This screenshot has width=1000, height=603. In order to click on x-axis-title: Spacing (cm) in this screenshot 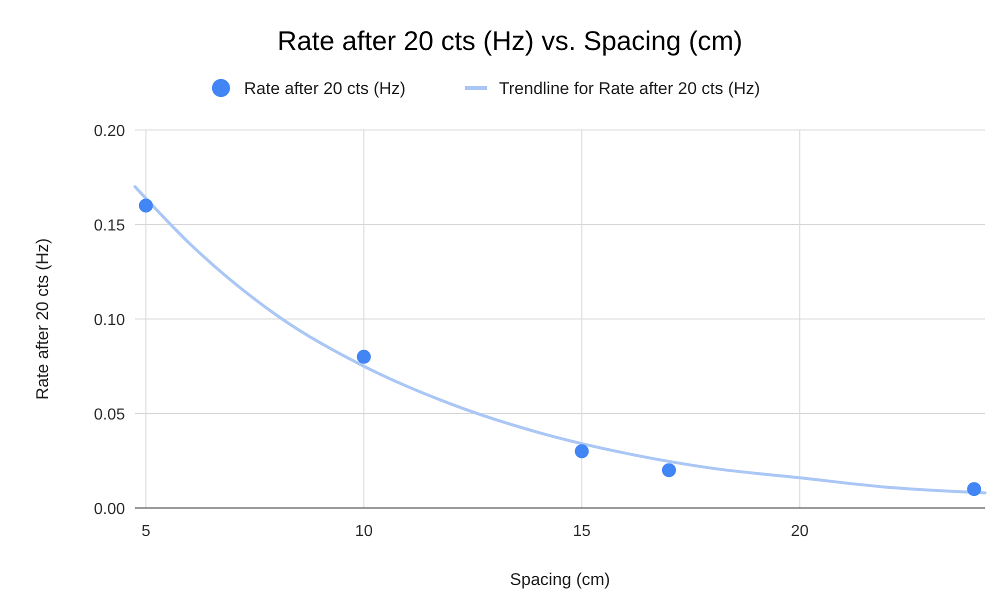, I will do `click(560, 579)`.